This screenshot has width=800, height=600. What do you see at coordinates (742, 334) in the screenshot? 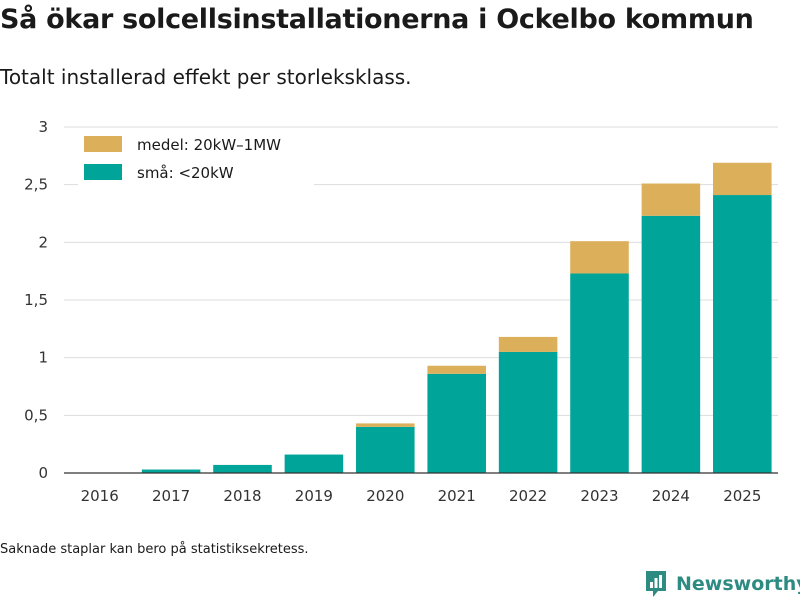
I see `bar-small-2025` at bounding box center [742, 334].